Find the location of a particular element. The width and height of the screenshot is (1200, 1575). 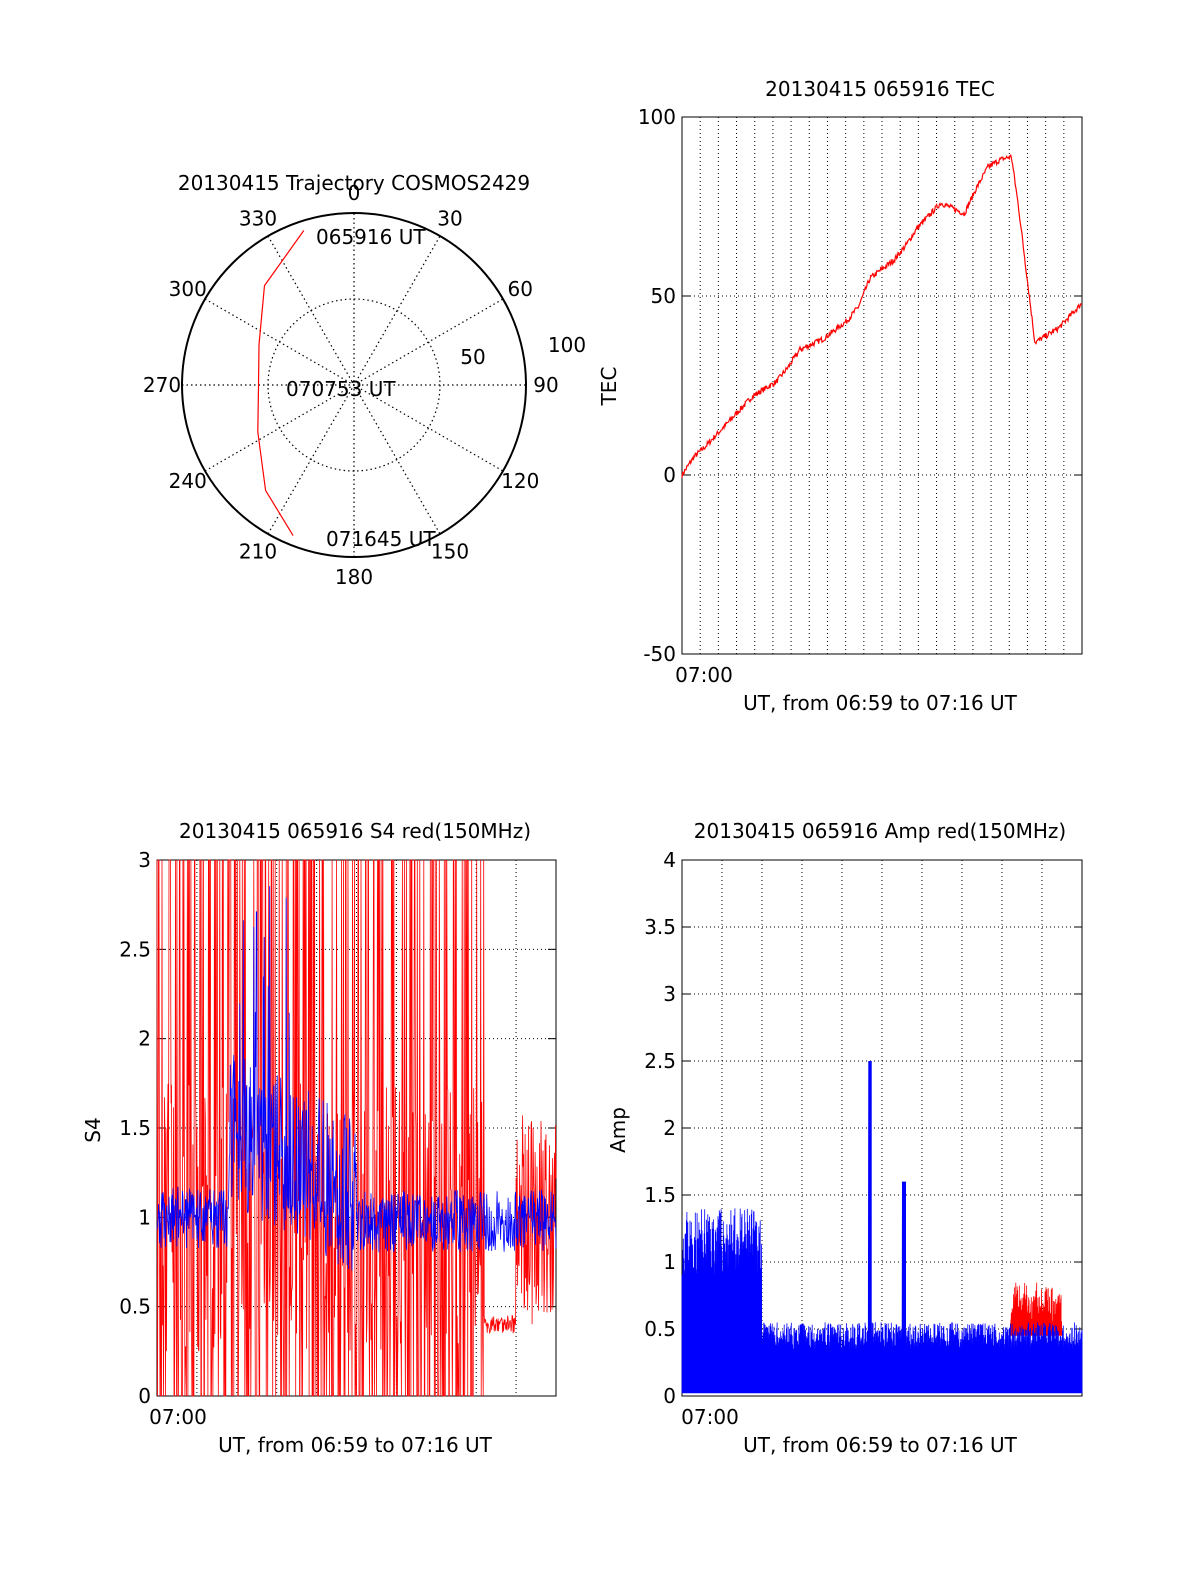

s4-y-tick-label: 0 is located at coordinates (144, 1396).